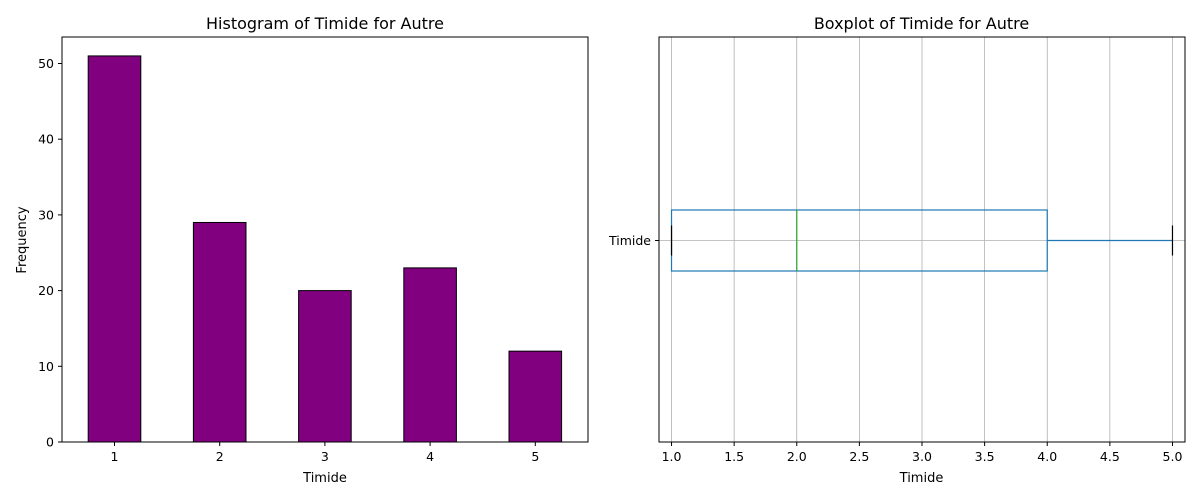 Image resolution: width=1200 pixels, height=500 pixels. What do you see at coordinates (672, 456) in the screenshot?
I see `boxplot-x-tick-label: 1.0` at bounding box center [672, 456].